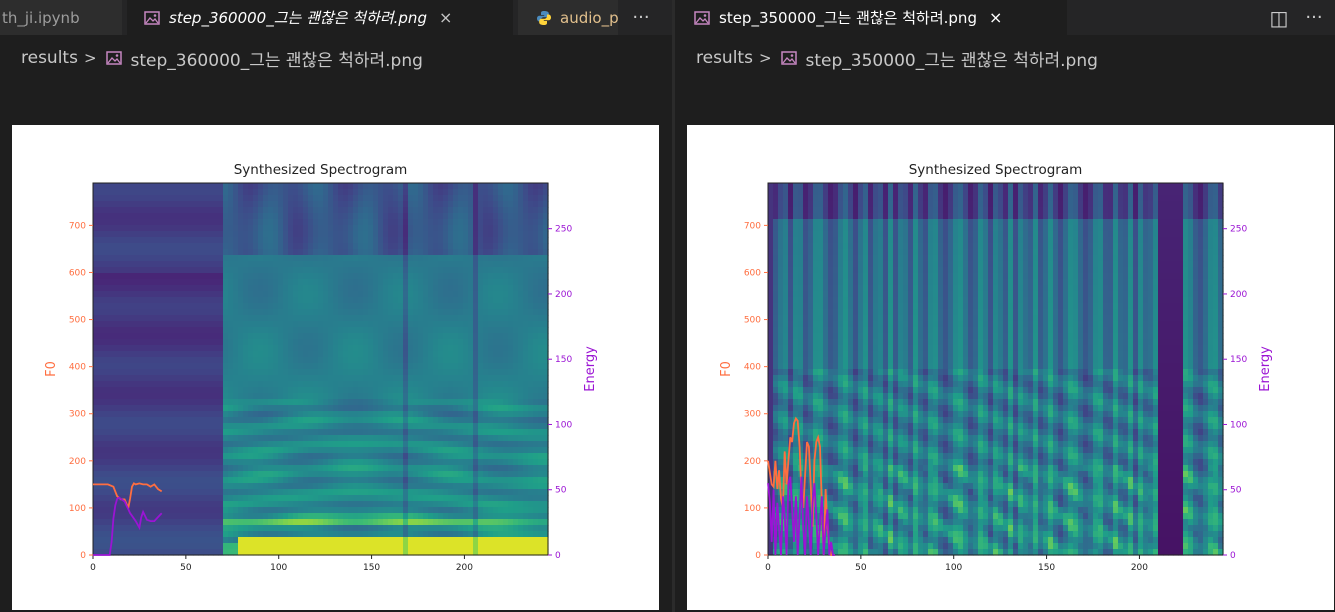 The image size is (1335, 612). I want to click on tab-notebook: th_ji.ipynb, so click(61, 17).